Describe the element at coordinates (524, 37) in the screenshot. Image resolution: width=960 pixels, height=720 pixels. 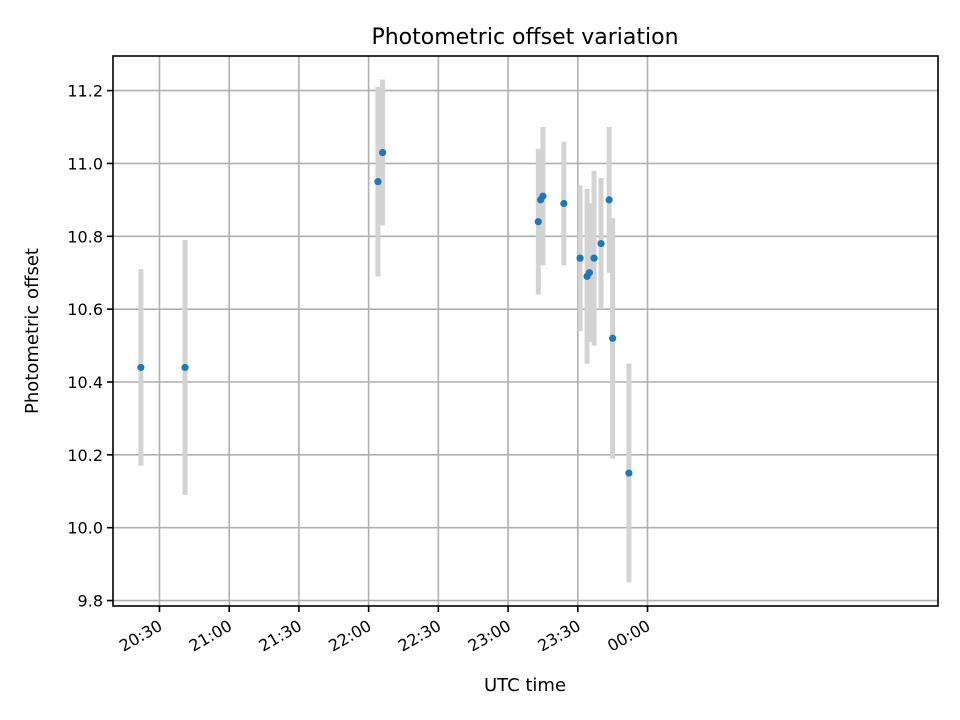
I see `chart-title: Photometric offset variation` at that location.